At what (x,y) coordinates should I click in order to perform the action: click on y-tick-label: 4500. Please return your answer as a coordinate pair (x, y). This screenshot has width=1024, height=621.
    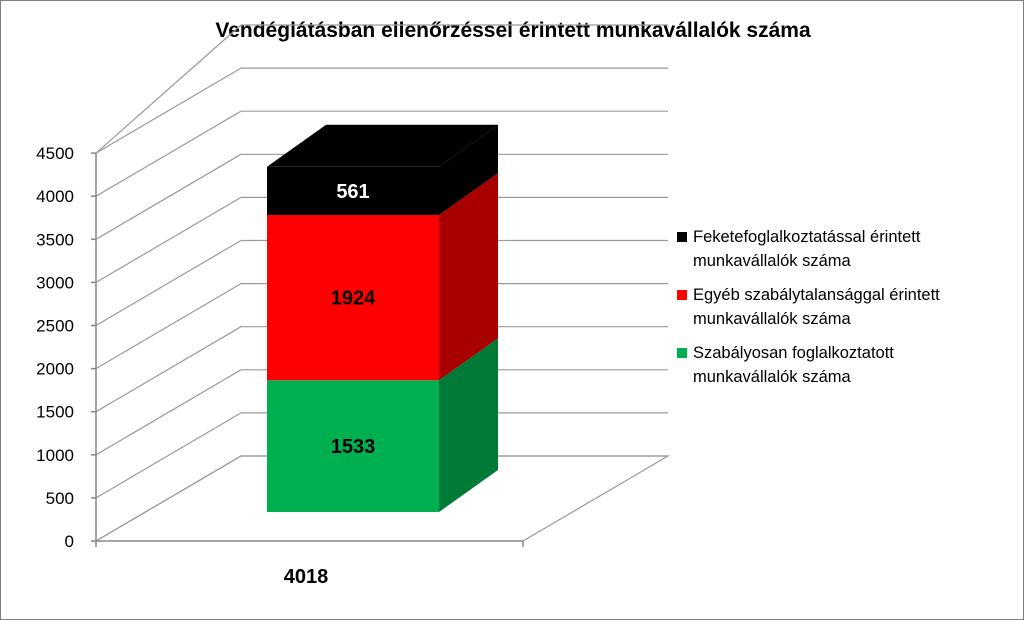
    Looking at the image, I should click on (55, 153).